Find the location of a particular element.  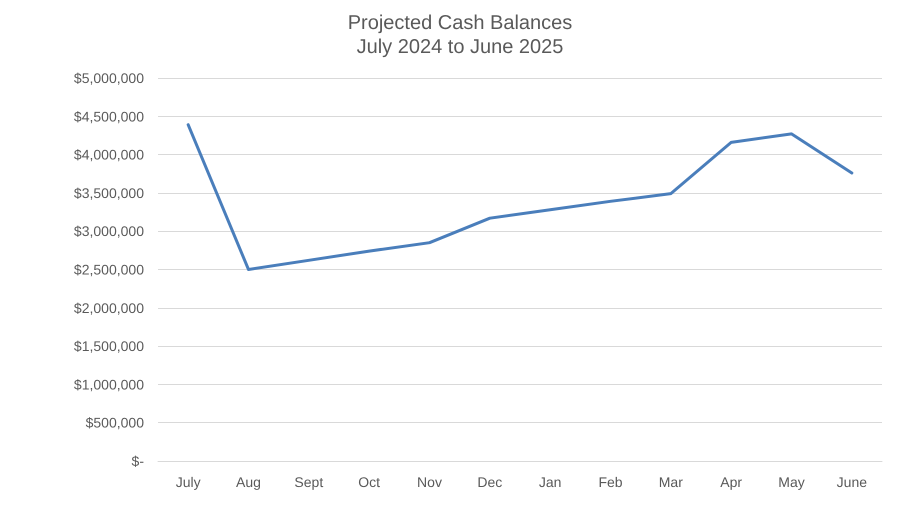

y-tick-label: $- is located at coordinates (138, 461).